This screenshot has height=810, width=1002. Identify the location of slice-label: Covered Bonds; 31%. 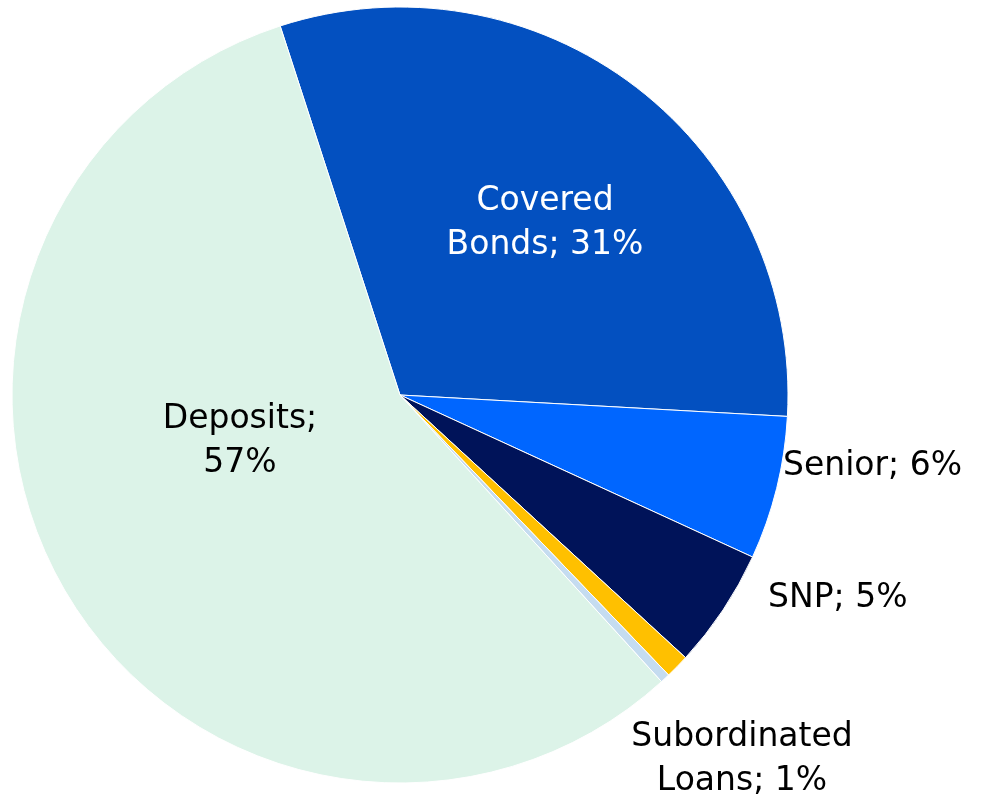
(545, 220).